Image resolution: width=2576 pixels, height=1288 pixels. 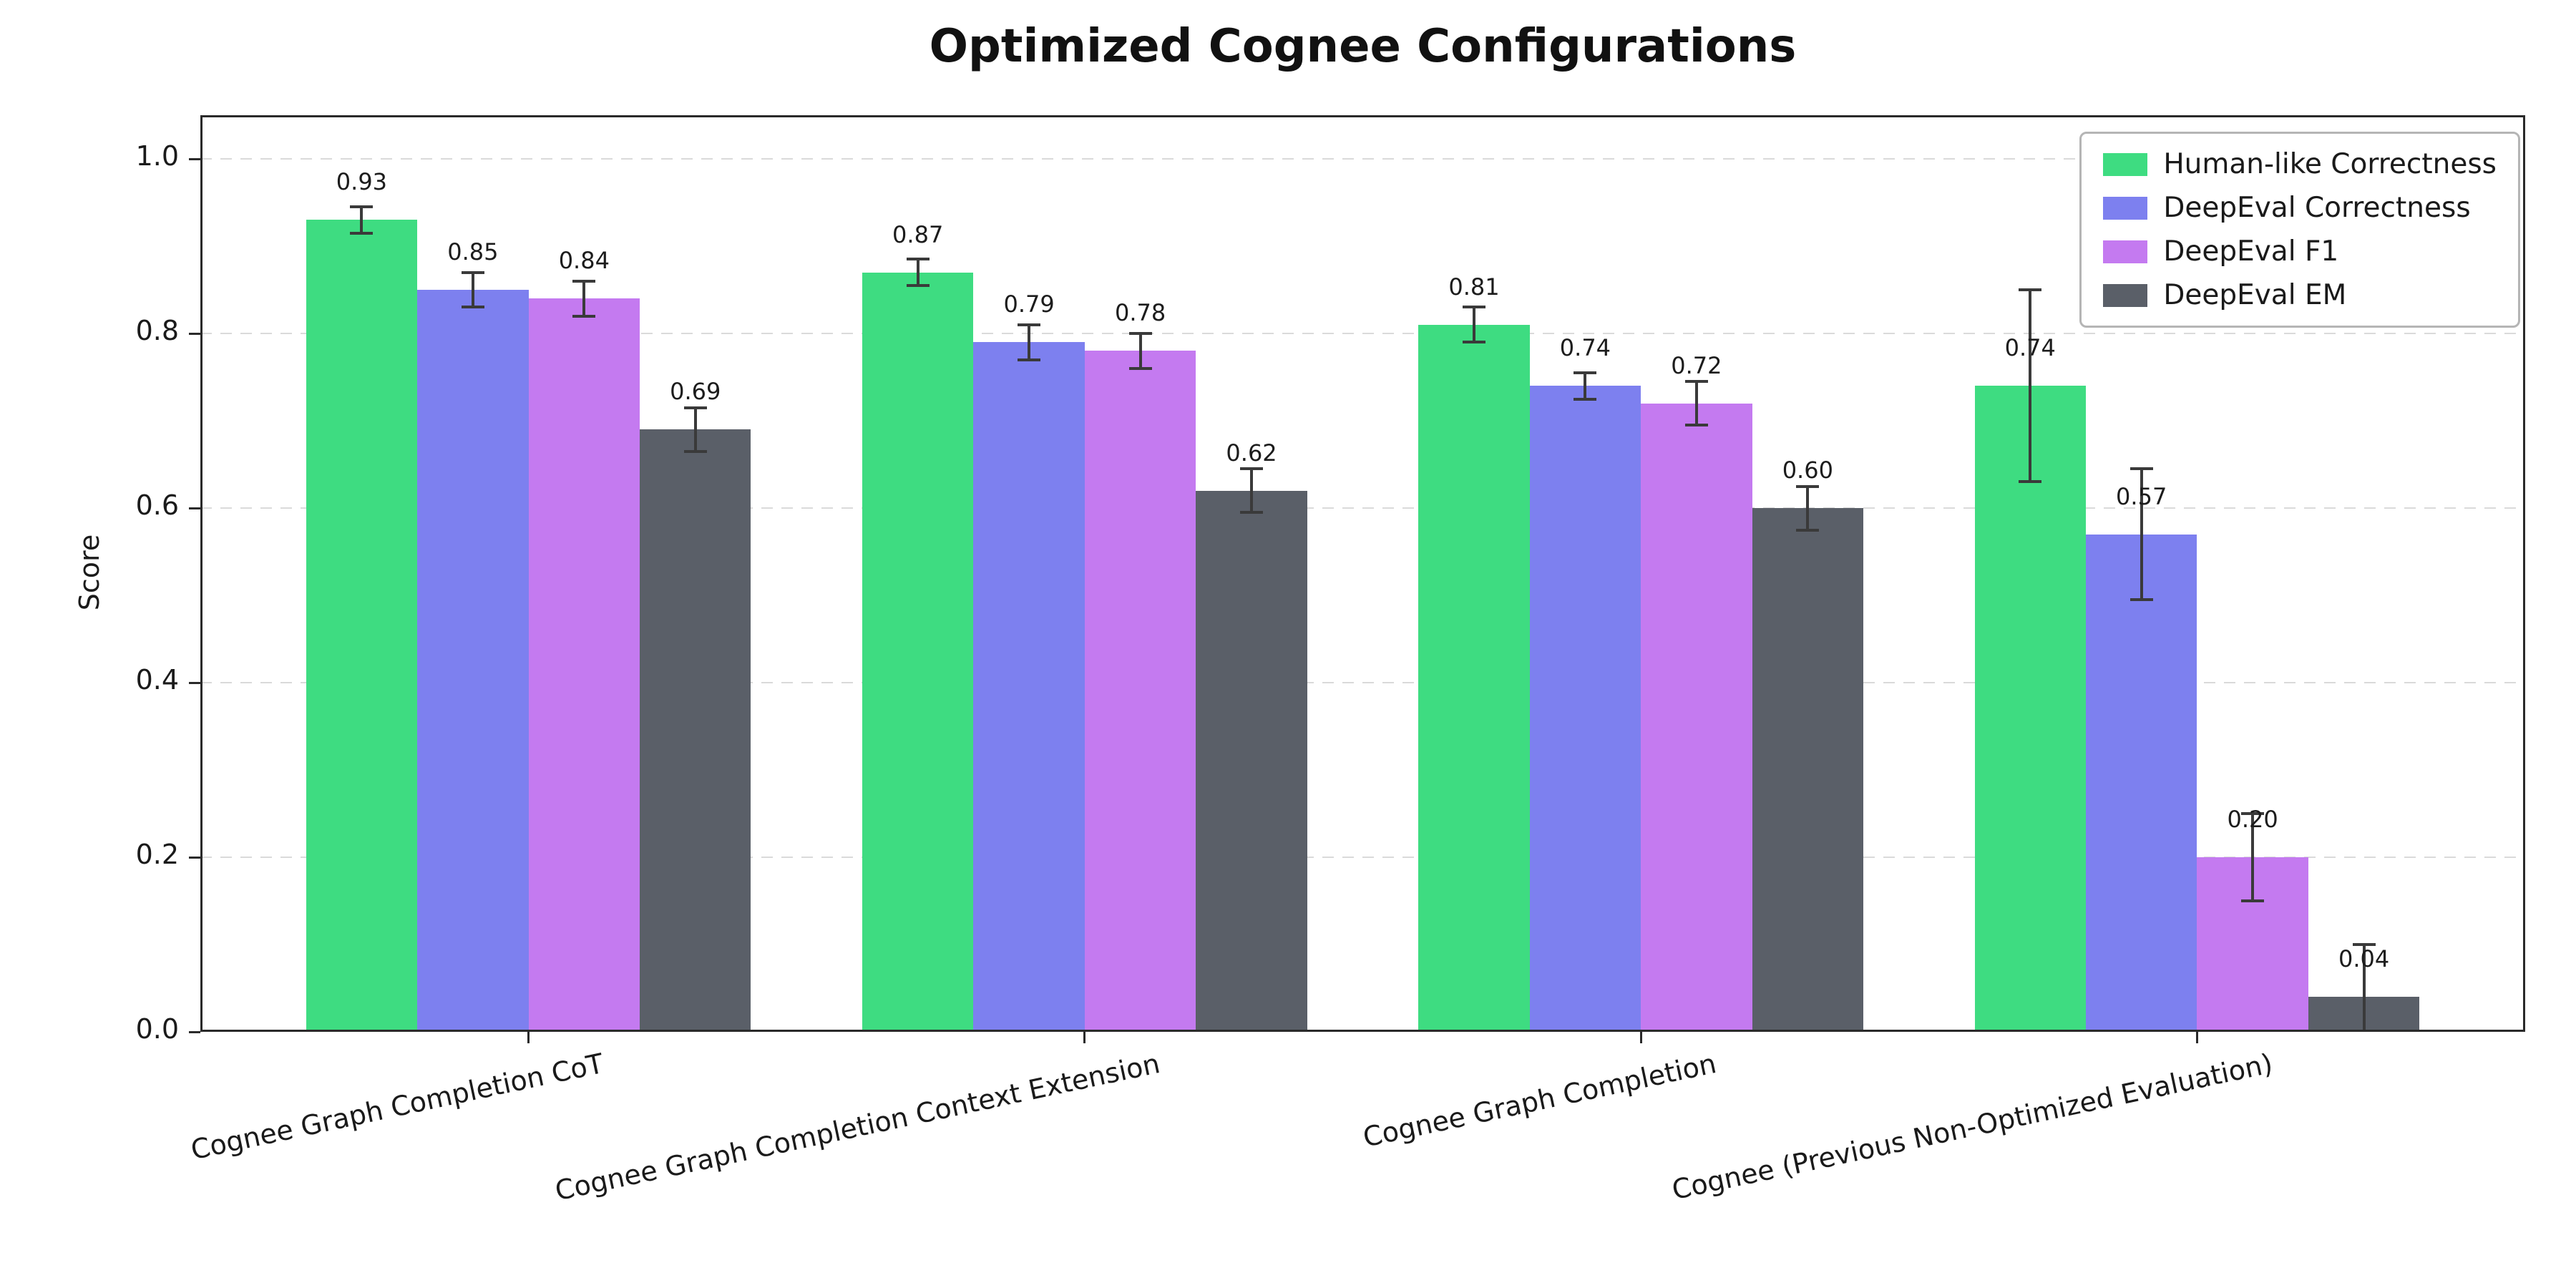 I want to click on y-tick-label: 0.8, so click(x=157, y=330).